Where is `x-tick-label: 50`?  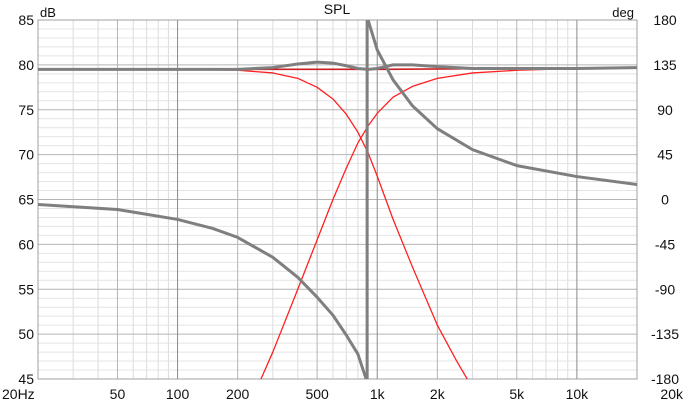 x-tick-label: 50 is located at coordinates (118, 394).